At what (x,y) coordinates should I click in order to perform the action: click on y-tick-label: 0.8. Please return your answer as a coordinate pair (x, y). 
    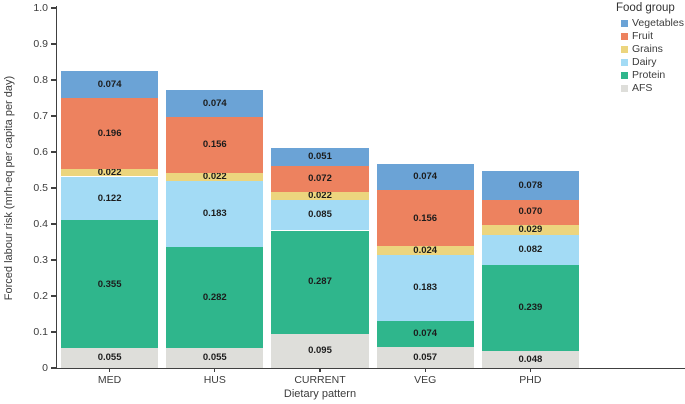
    Looking at the image, I should click on (40, 80).